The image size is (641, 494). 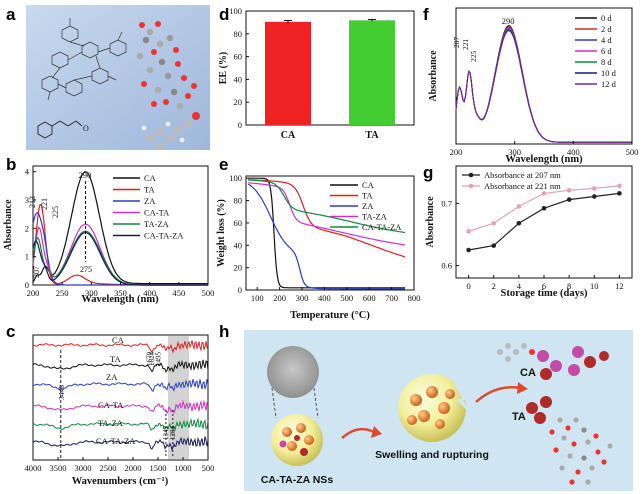 I want to click on swollen-nanosphere-payload, so click(x=431, y=407).